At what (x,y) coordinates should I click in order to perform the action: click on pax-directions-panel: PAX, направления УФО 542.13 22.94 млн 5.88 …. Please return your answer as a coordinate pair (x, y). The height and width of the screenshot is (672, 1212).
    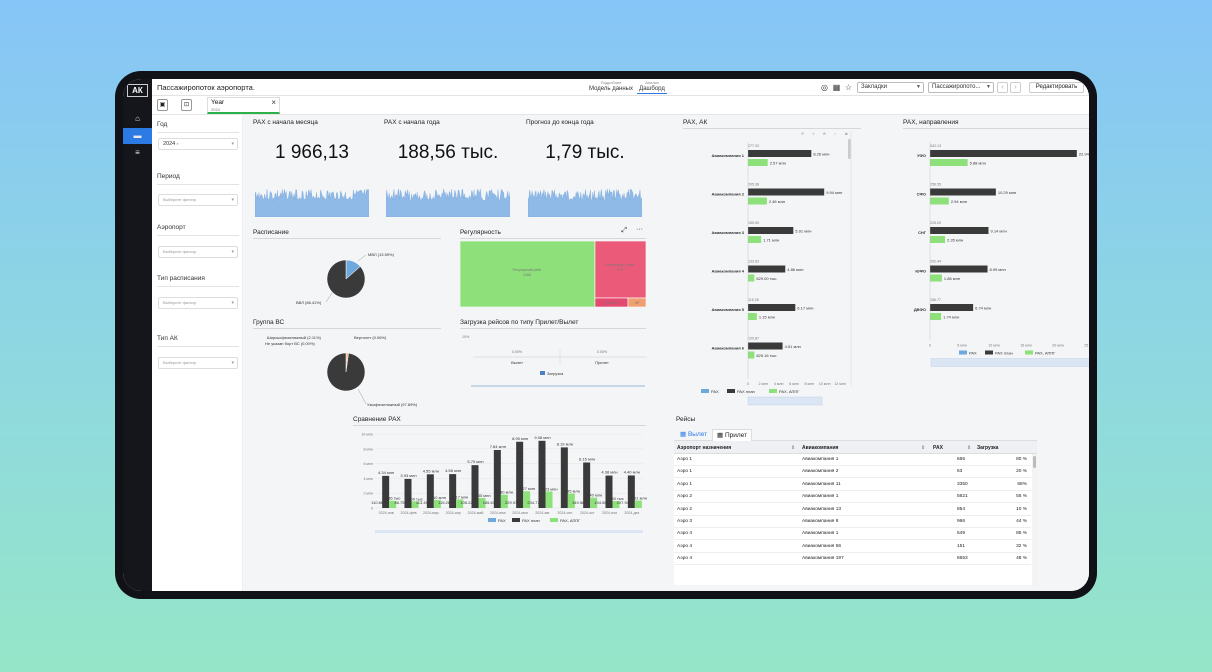
    Looking at the image, I should click on (996, 267).